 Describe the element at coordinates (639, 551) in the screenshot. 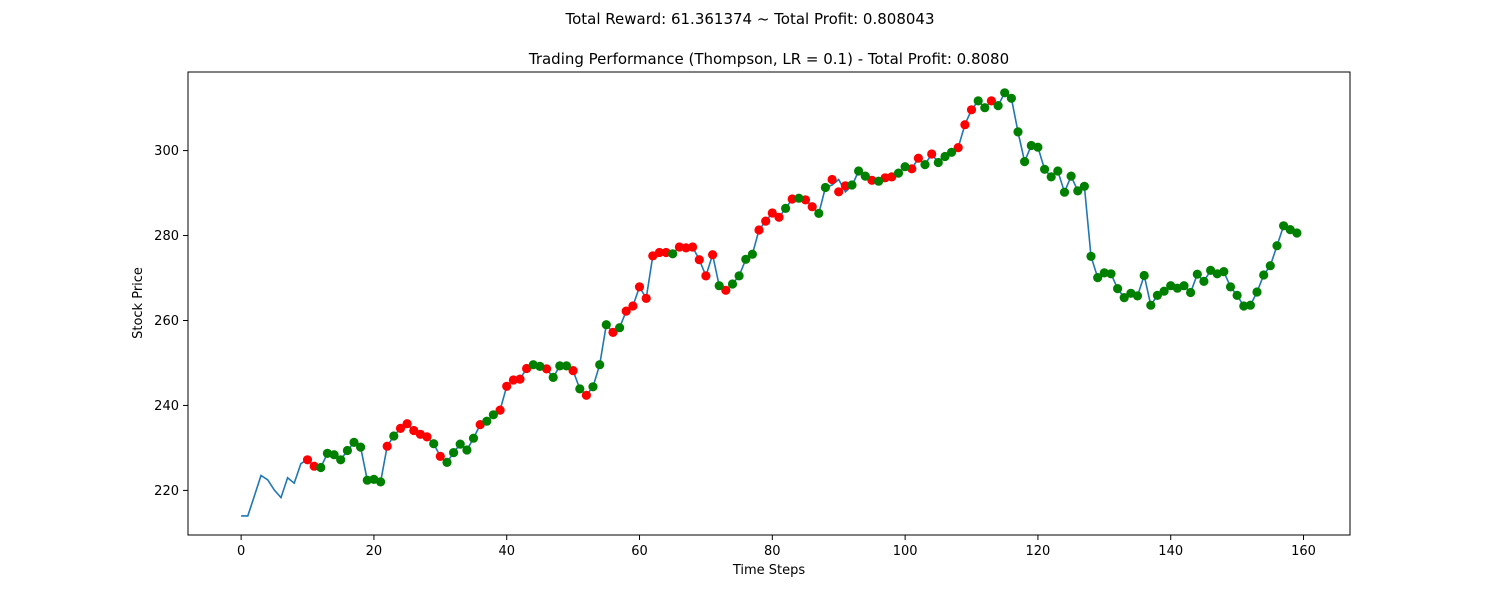

I see `x-tick-label: 60` at that location.